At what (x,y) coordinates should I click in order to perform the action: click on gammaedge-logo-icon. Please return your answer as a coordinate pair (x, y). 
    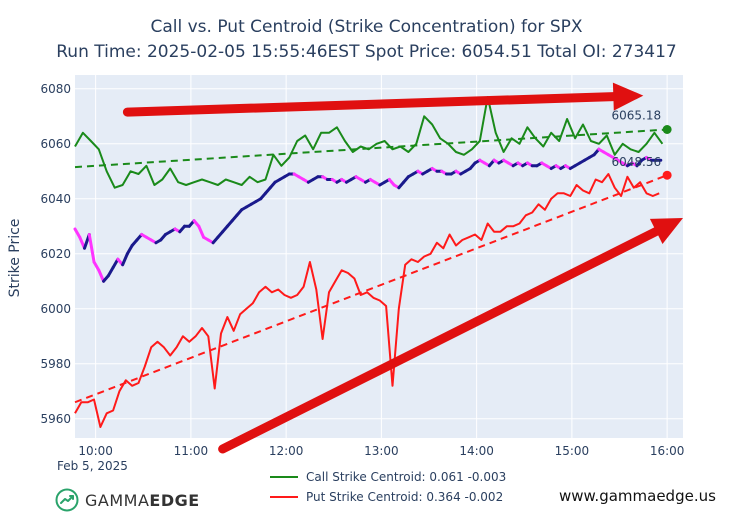
    Looking at the image, I should click on (67, 500).